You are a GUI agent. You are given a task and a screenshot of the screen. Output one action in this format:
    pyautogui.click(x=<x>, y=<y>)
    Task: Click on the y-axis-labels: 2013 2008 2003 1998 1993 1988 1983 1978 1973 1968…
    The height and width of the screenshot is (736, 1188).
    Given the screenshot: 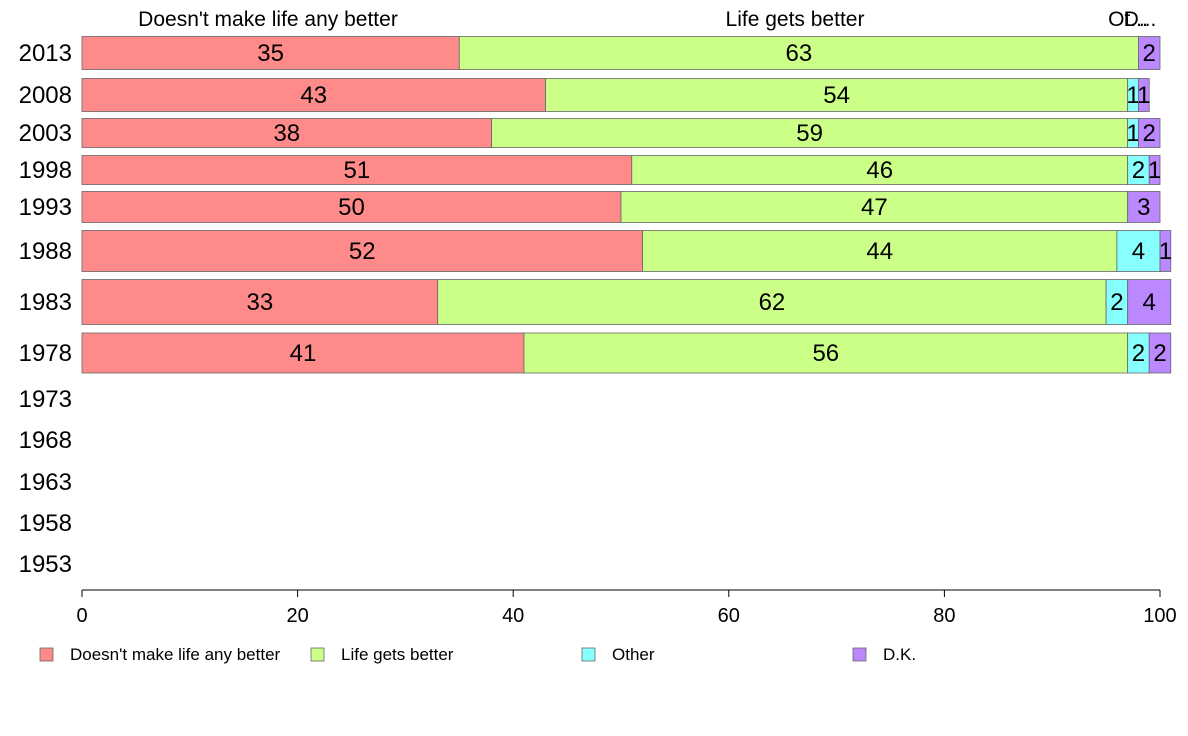 What is the action you would take?
    pyautogui.click(x=45, y=309)
    